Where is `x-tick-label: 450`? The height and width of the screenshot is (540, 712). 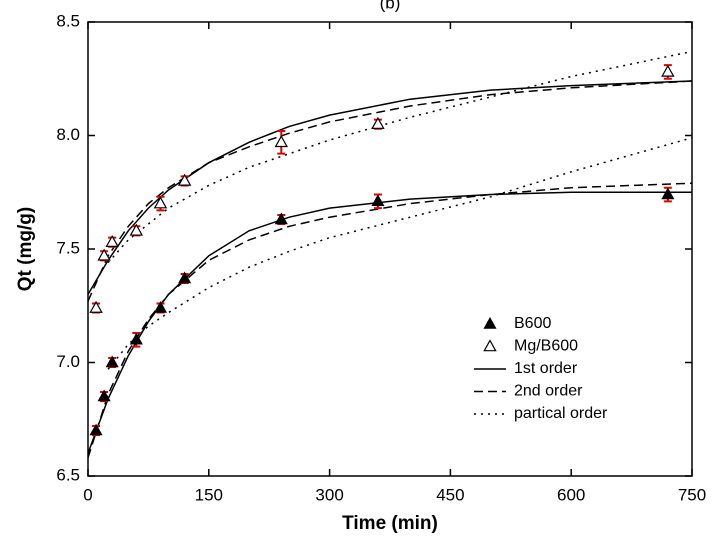
x-tick-label: 450 is located at coordinates (450, 494).